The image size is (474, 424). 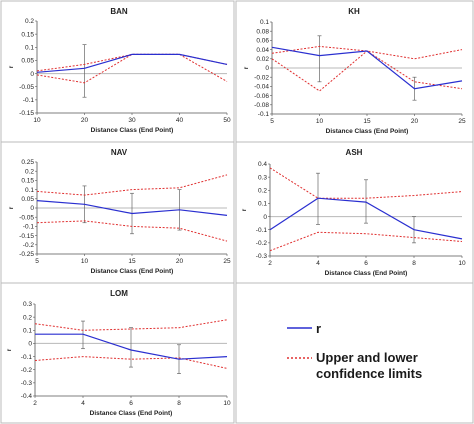 What do you see at coordinates (262, 50) in the screenshot?
I see `y-tick-label: 0.04` at bounding box center [262, 50].